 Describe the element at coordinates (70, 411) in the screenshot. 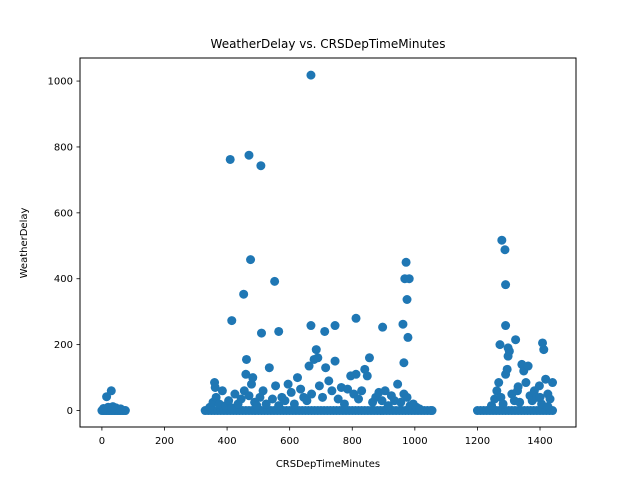

I see `y-tick-label: 0` at that location.